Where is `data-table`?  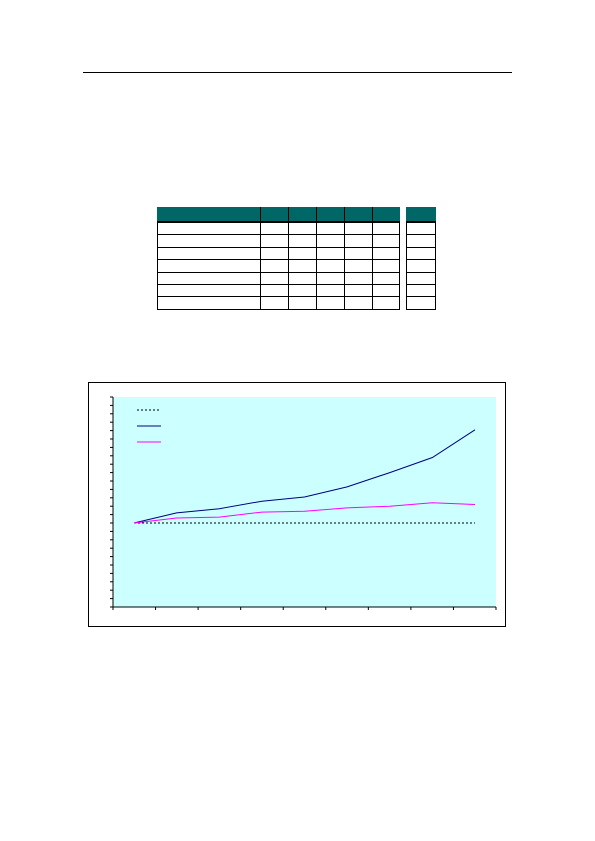
data-table is located at coordinates (296, 258).